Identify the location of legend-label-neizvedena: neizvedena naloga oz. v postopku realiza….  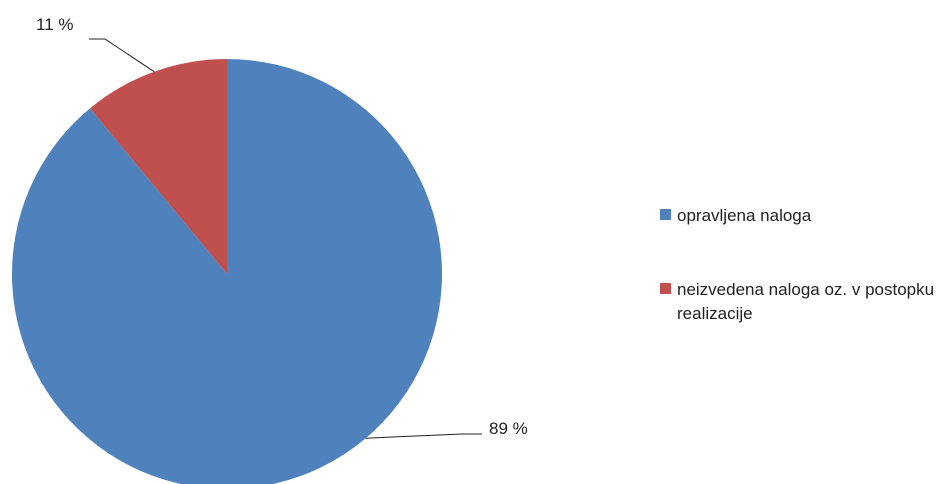
(806, 301).